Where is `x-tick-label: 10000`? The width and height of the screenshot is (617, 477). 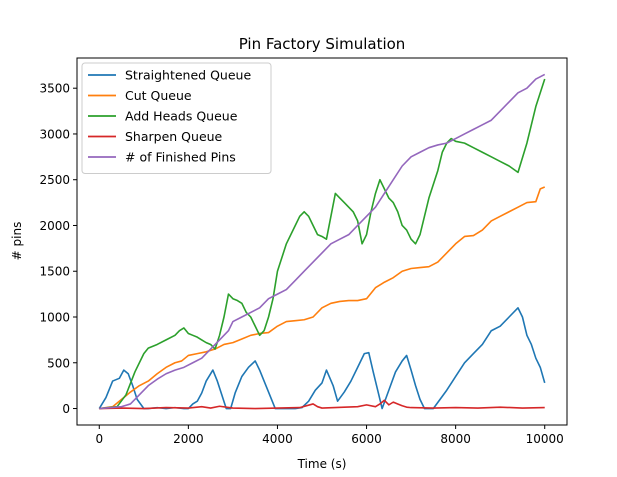 x-tick-label: 10000 is located at coordinates (545, 439).